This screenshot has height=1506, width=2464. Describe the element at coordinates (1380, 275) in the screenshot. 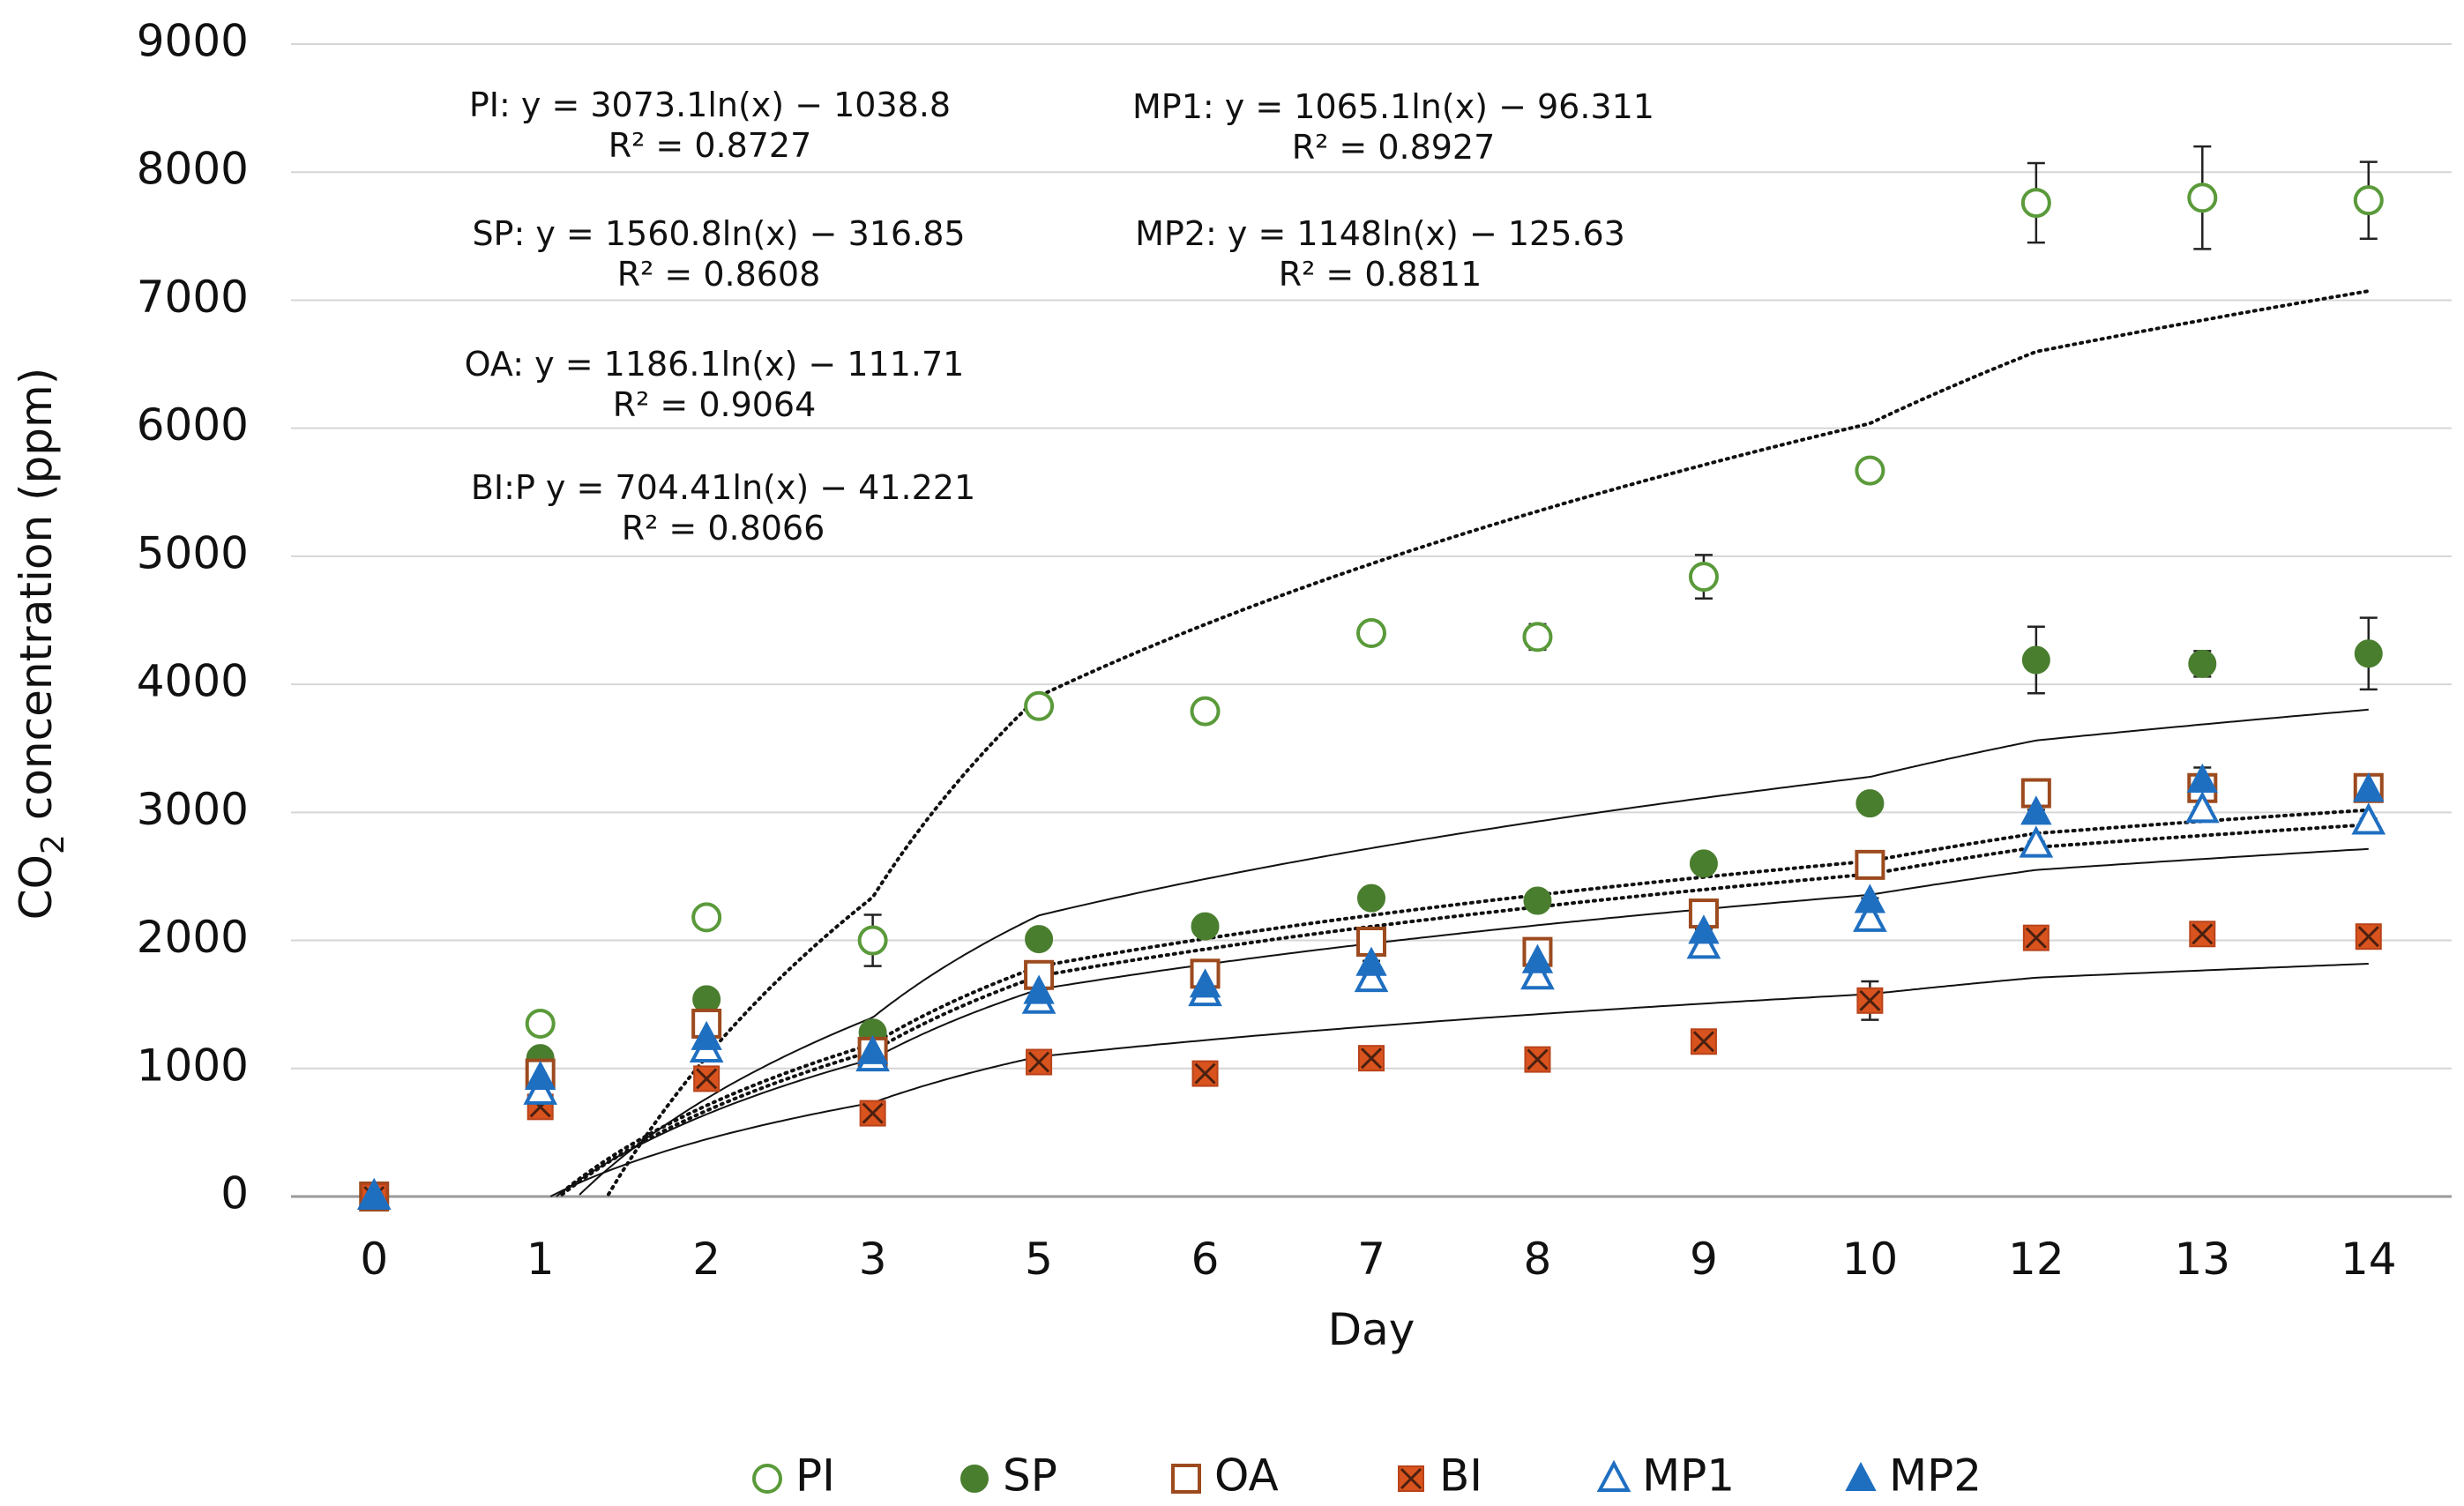

I see `r2-mp2: R² = 0.8811` at that location.